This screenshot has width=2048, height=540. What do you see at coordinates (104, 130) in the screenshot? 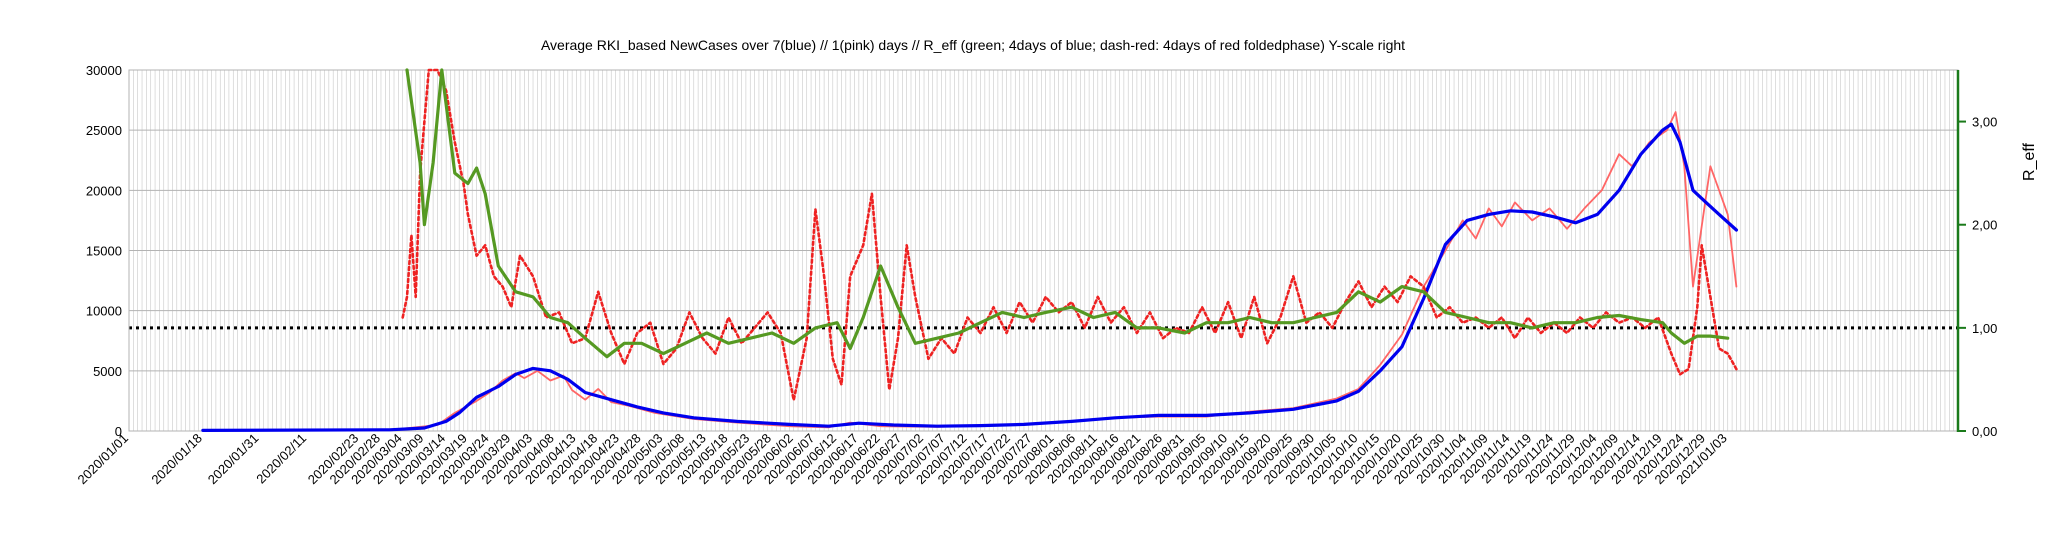
I see `left-tick-label: 25000` at bounding box center [104, 130].